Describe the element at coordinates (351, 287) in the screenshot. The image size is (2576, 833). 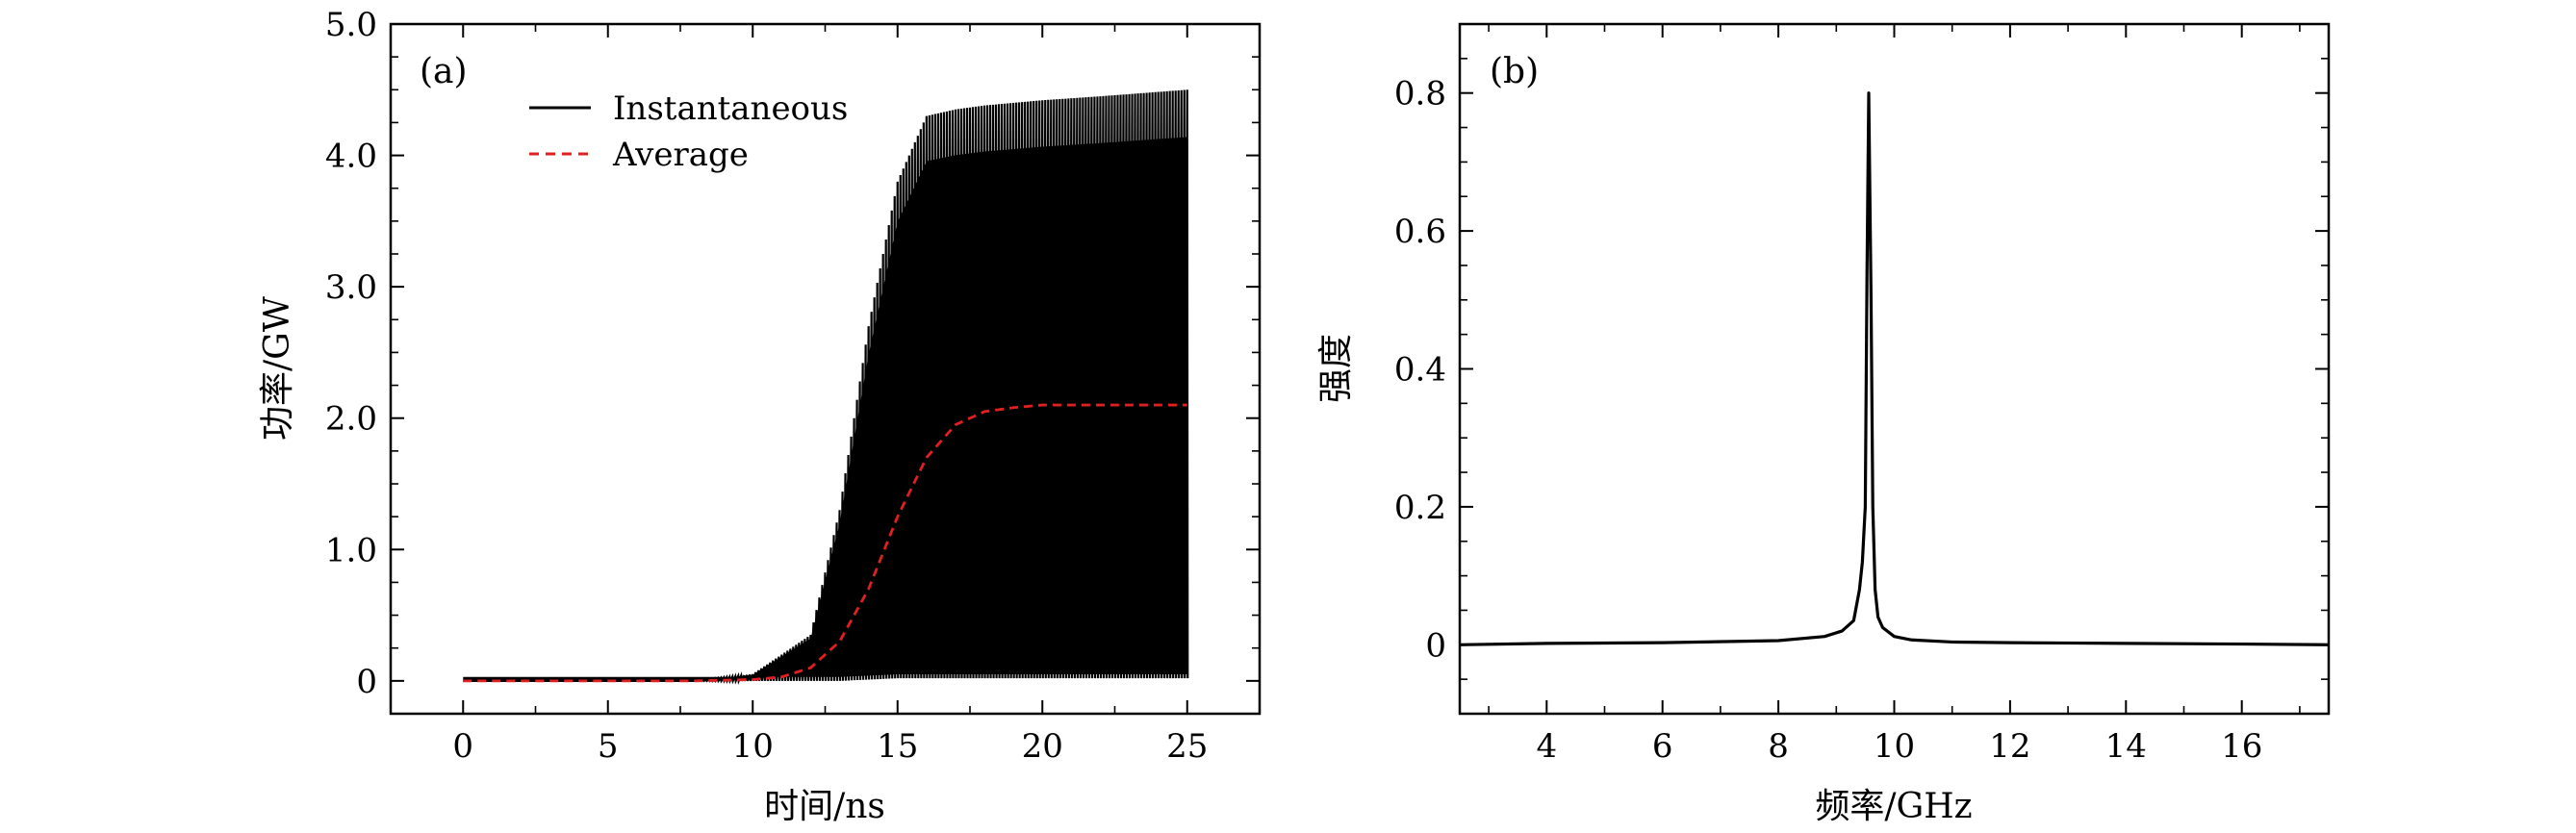
I see `panel-a-y-tick-label: 3.0` at that location.